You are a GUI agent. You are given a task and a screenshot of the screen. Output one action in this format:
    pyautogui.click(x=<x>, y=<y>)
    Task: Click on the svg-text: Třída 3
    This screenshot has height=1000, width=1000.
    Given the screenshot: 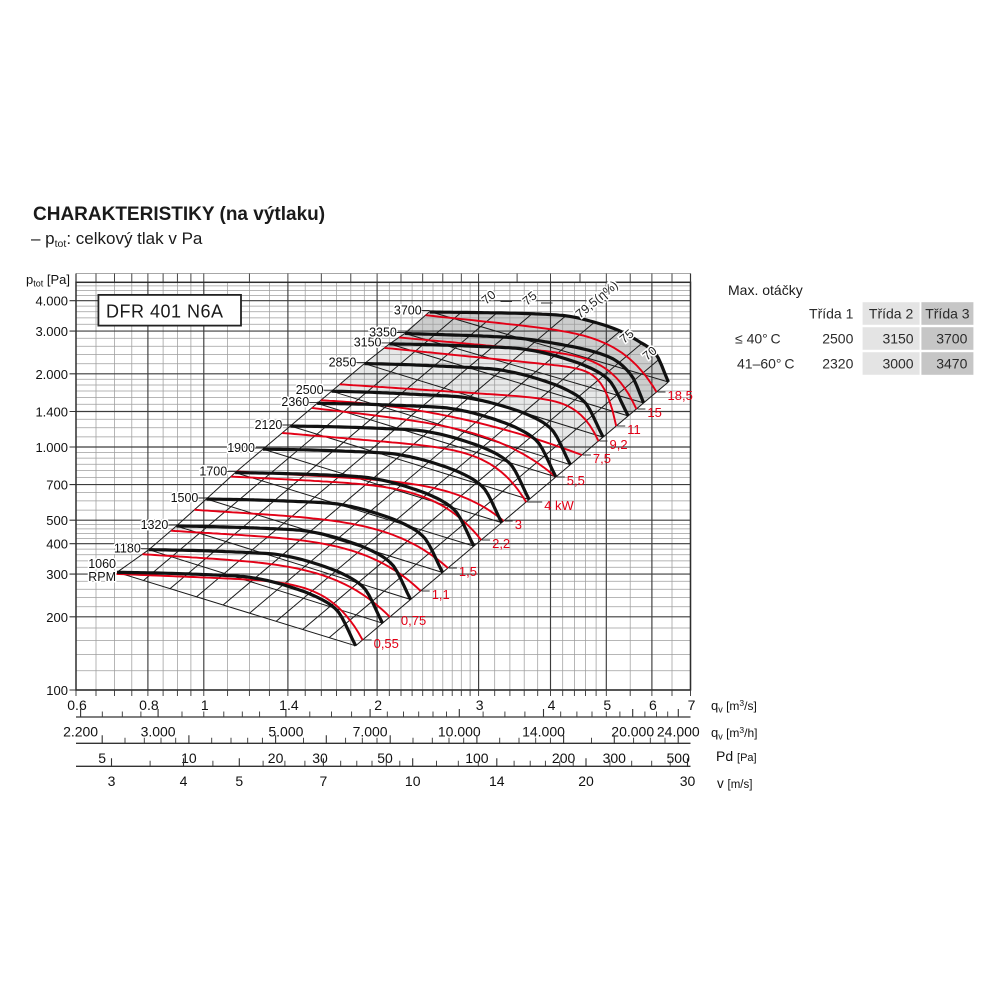 What is the action you would take?
    pyautogui.click(x=947, y=313)
    